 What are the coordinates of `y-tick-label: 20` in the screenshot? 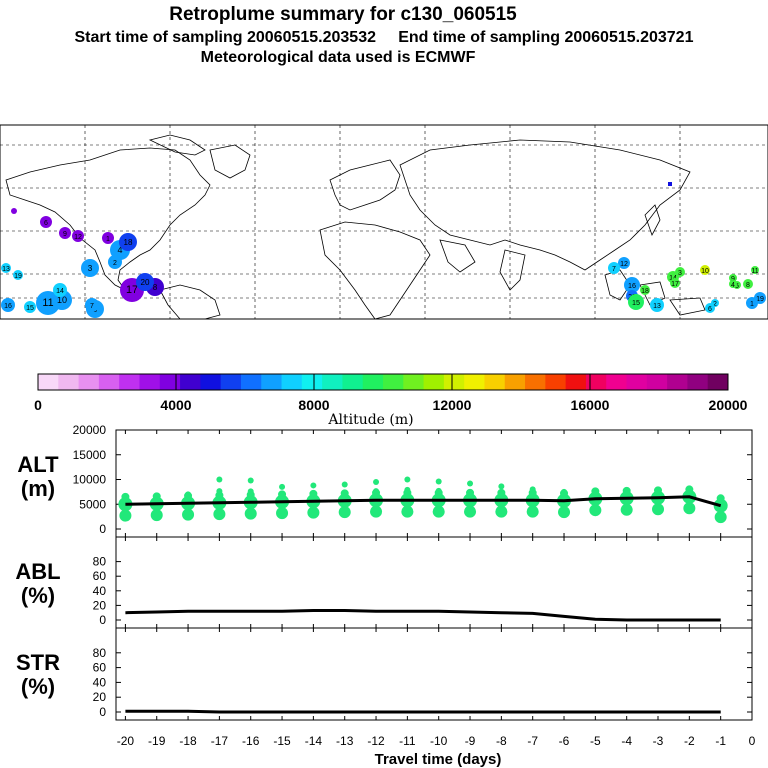 It's located at (100, 697).